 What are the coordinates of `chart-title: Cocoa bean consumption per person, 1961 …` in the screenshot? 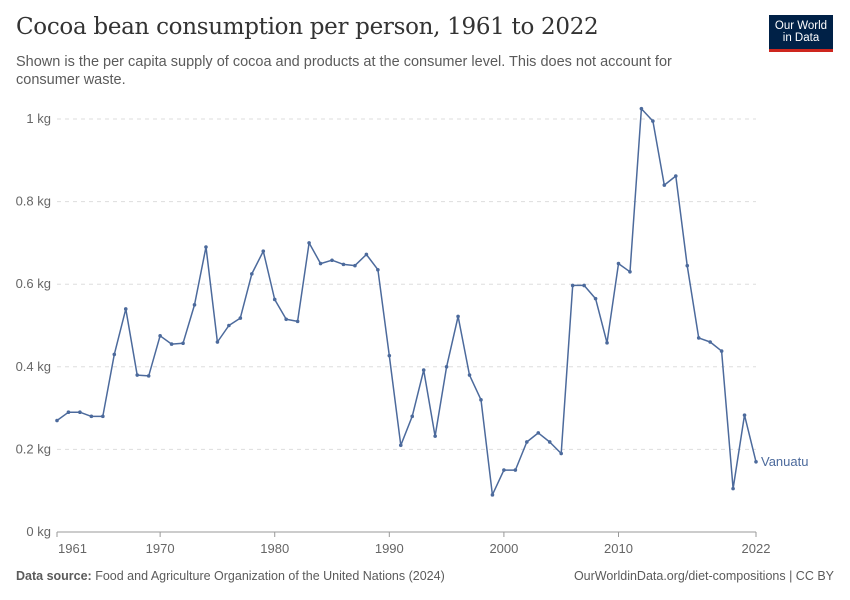 It's located at (307, 27).